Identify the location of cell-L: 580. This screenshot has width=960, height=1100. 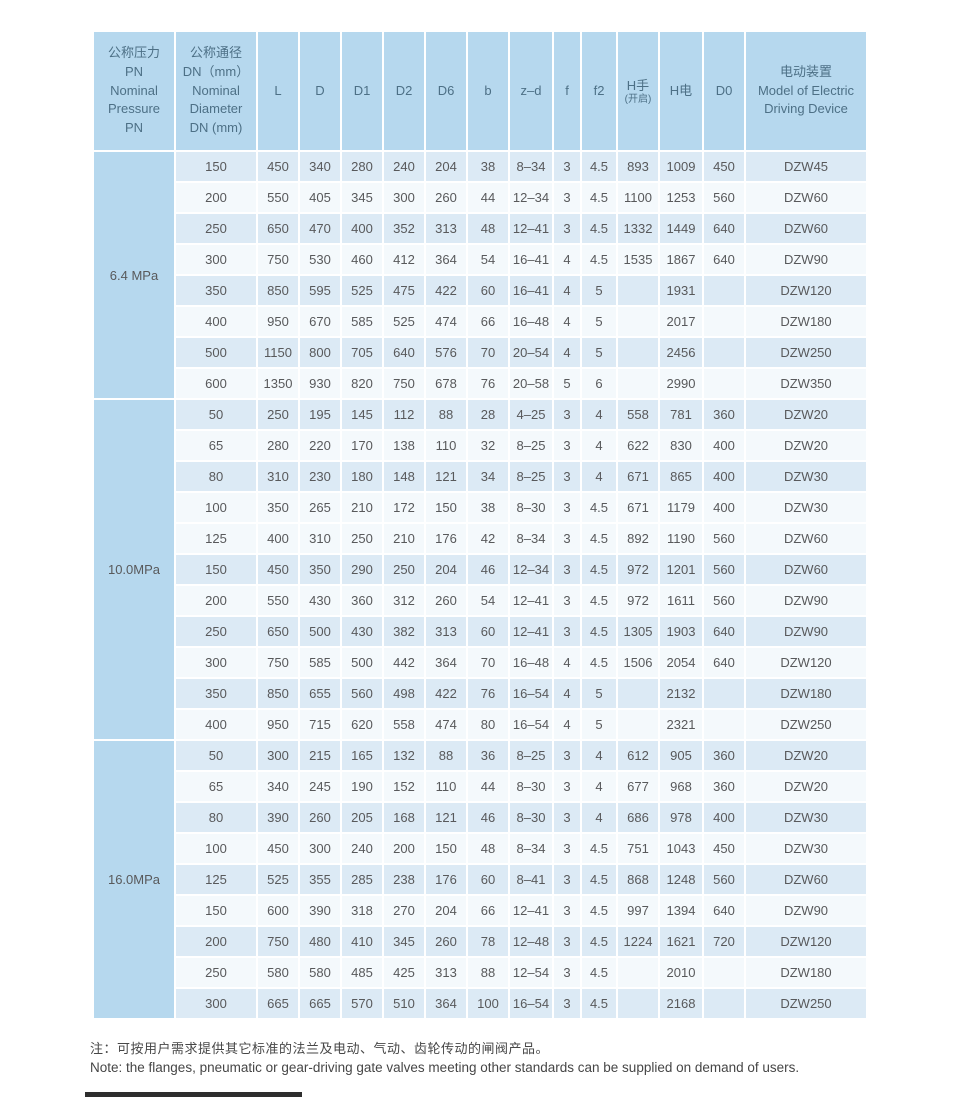
(278, 972).